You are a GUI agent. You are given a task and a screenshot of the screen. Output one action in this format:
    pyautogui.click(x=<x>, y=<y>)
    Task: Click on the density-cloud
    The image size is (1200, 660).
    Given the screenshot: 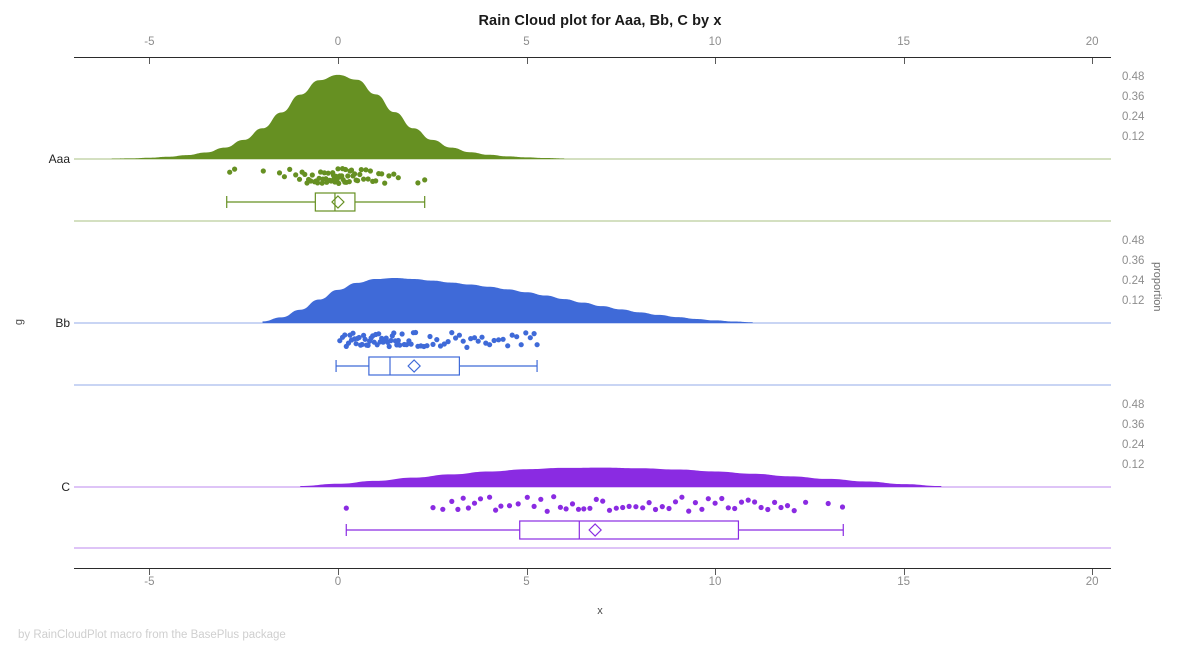 What is the action you would take?
    pyautogui.click(x=507, y=300)
    